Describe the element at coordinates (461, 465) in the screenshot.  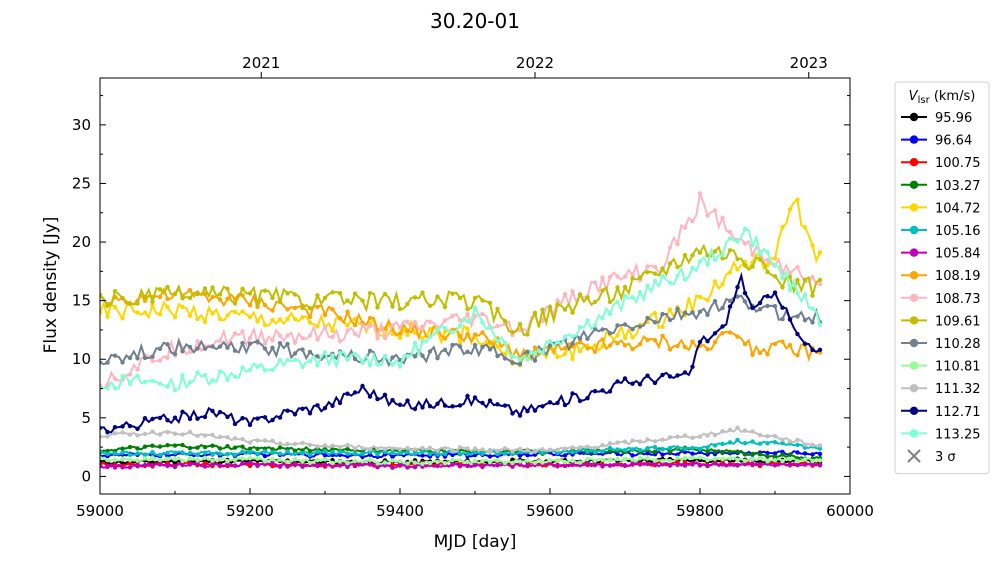
I see `series-105.84` at that location.